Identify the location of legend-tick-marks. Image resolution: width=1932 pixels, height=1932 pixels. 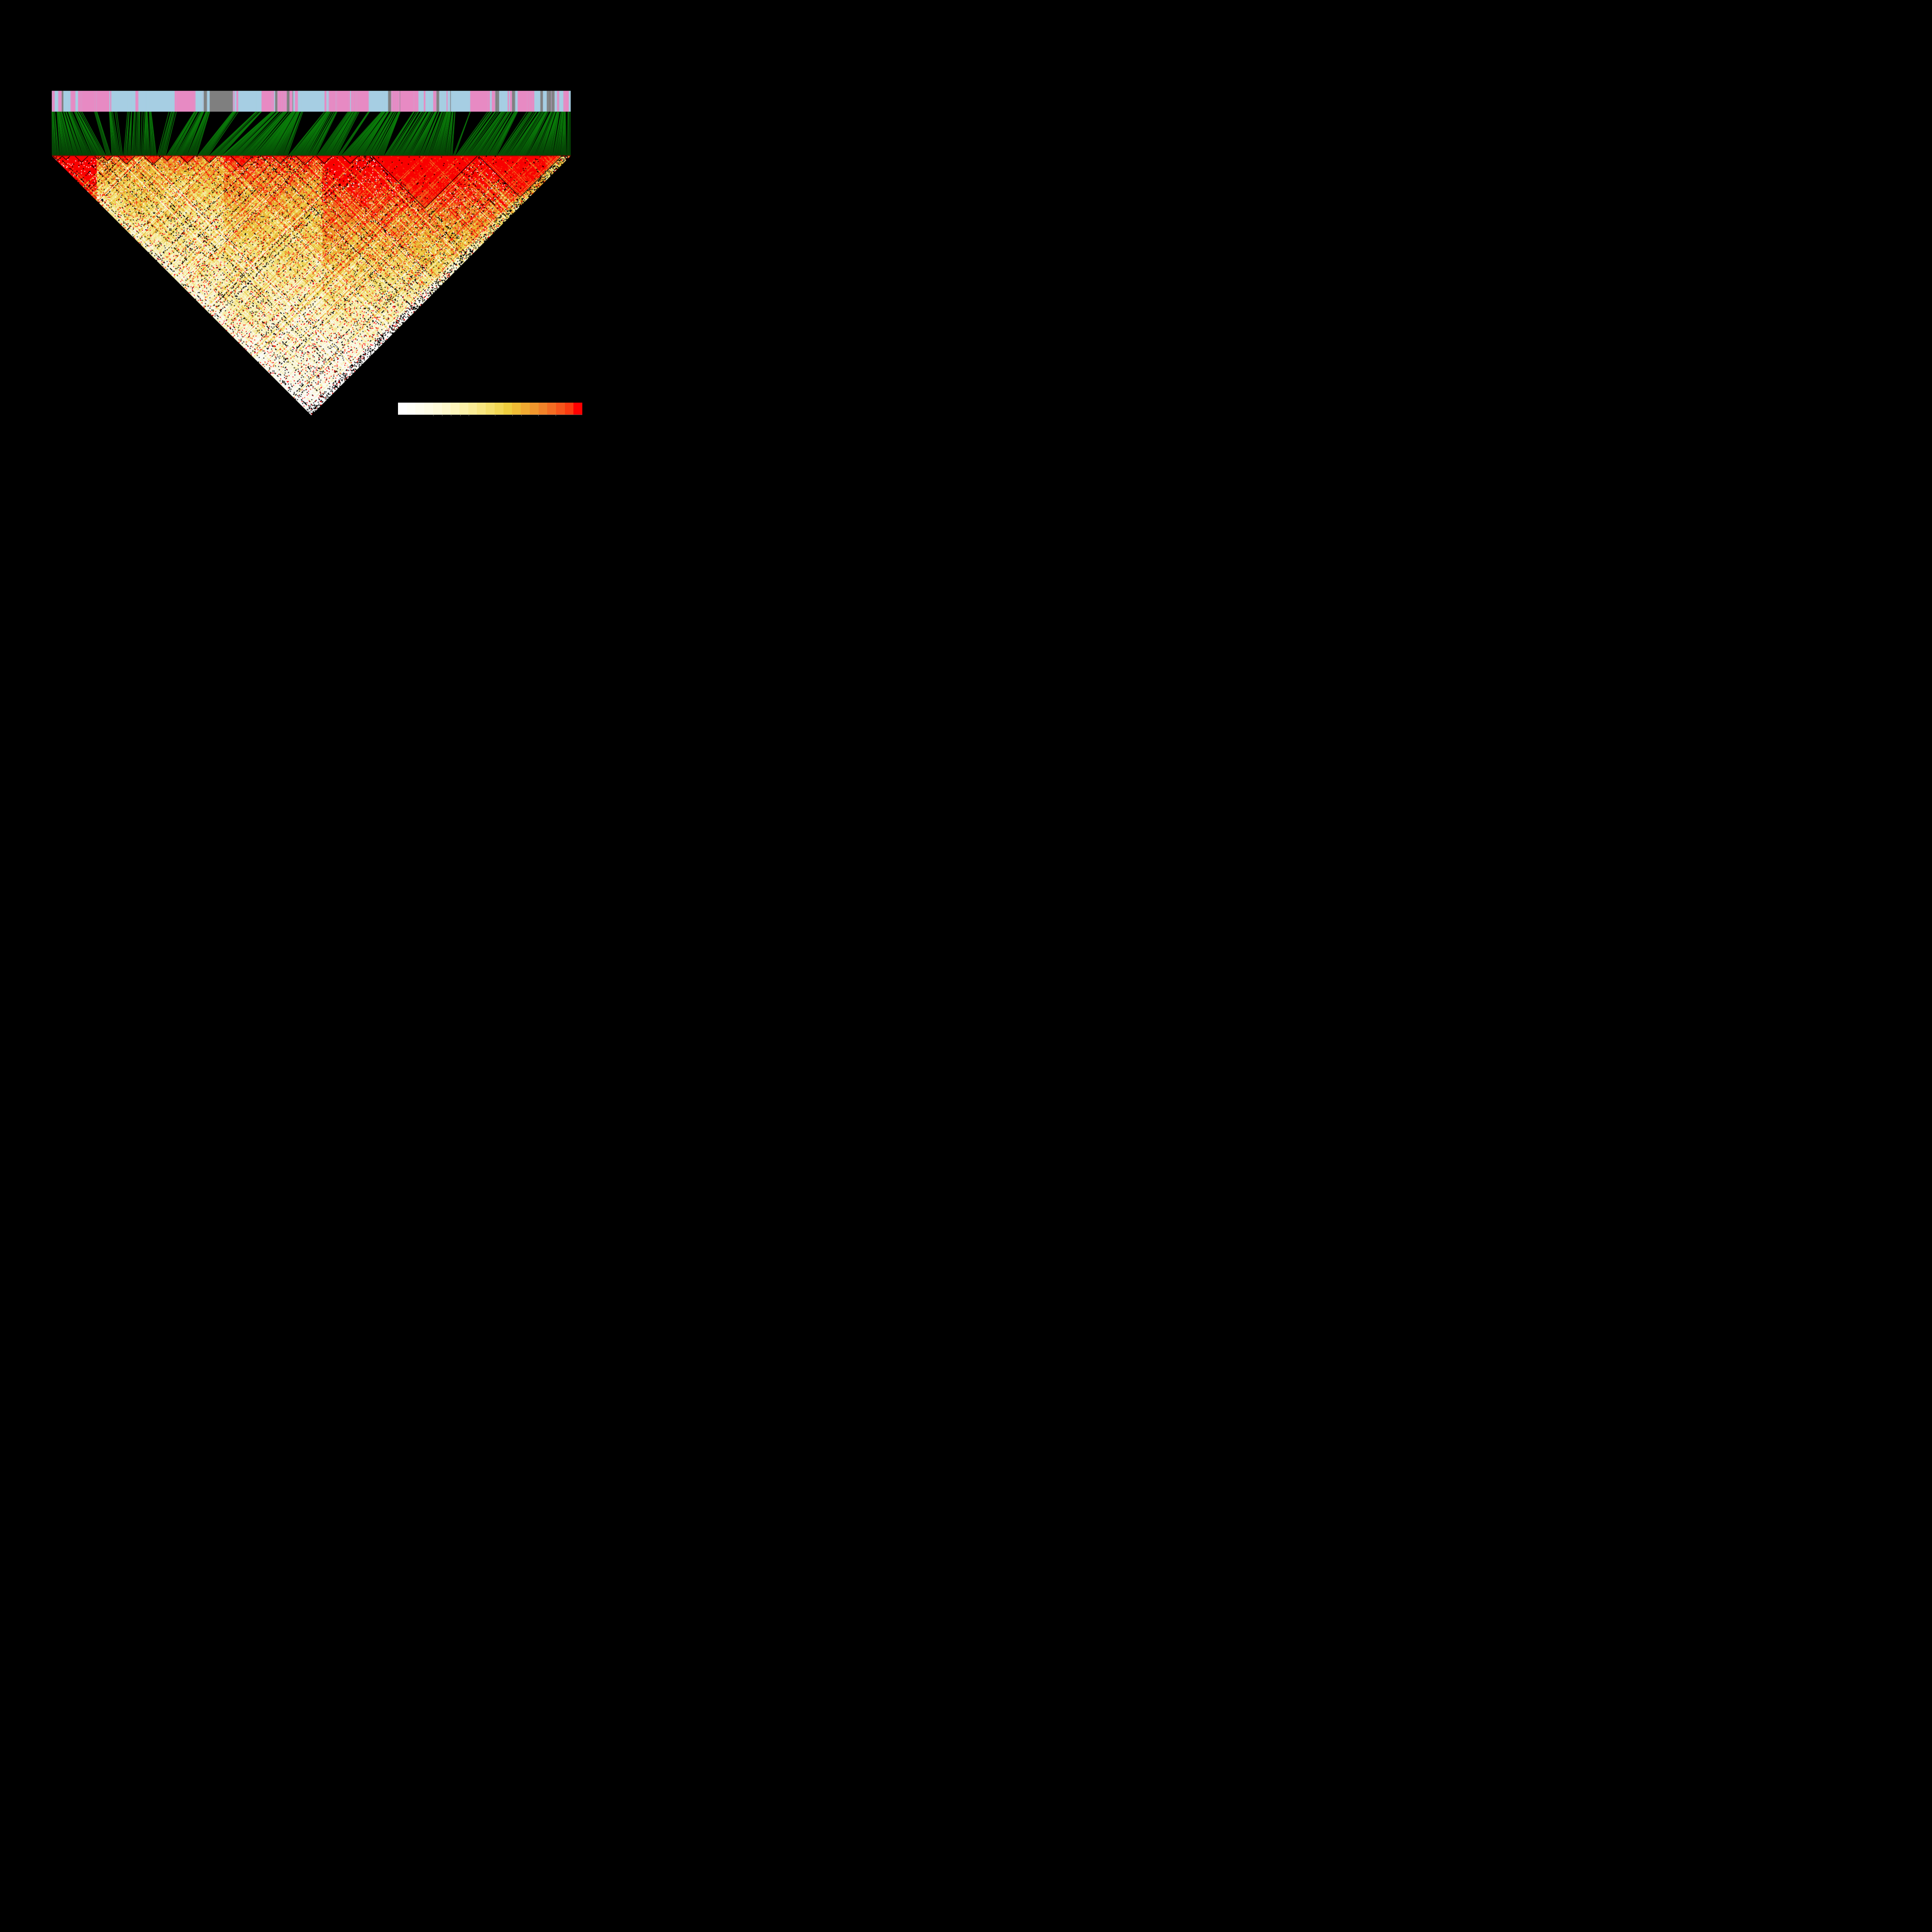
(490, 416).